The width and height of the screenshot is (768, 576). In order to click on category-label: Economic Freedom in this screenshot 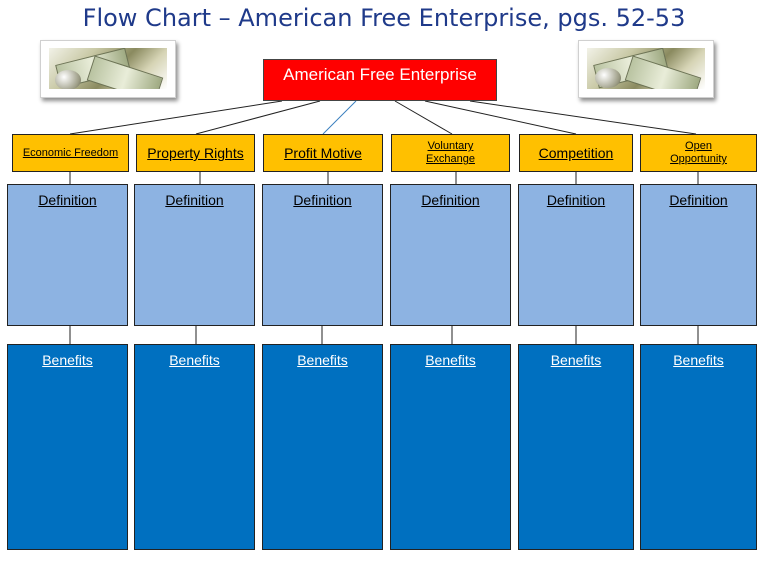, I will do `click(70, 152)`.